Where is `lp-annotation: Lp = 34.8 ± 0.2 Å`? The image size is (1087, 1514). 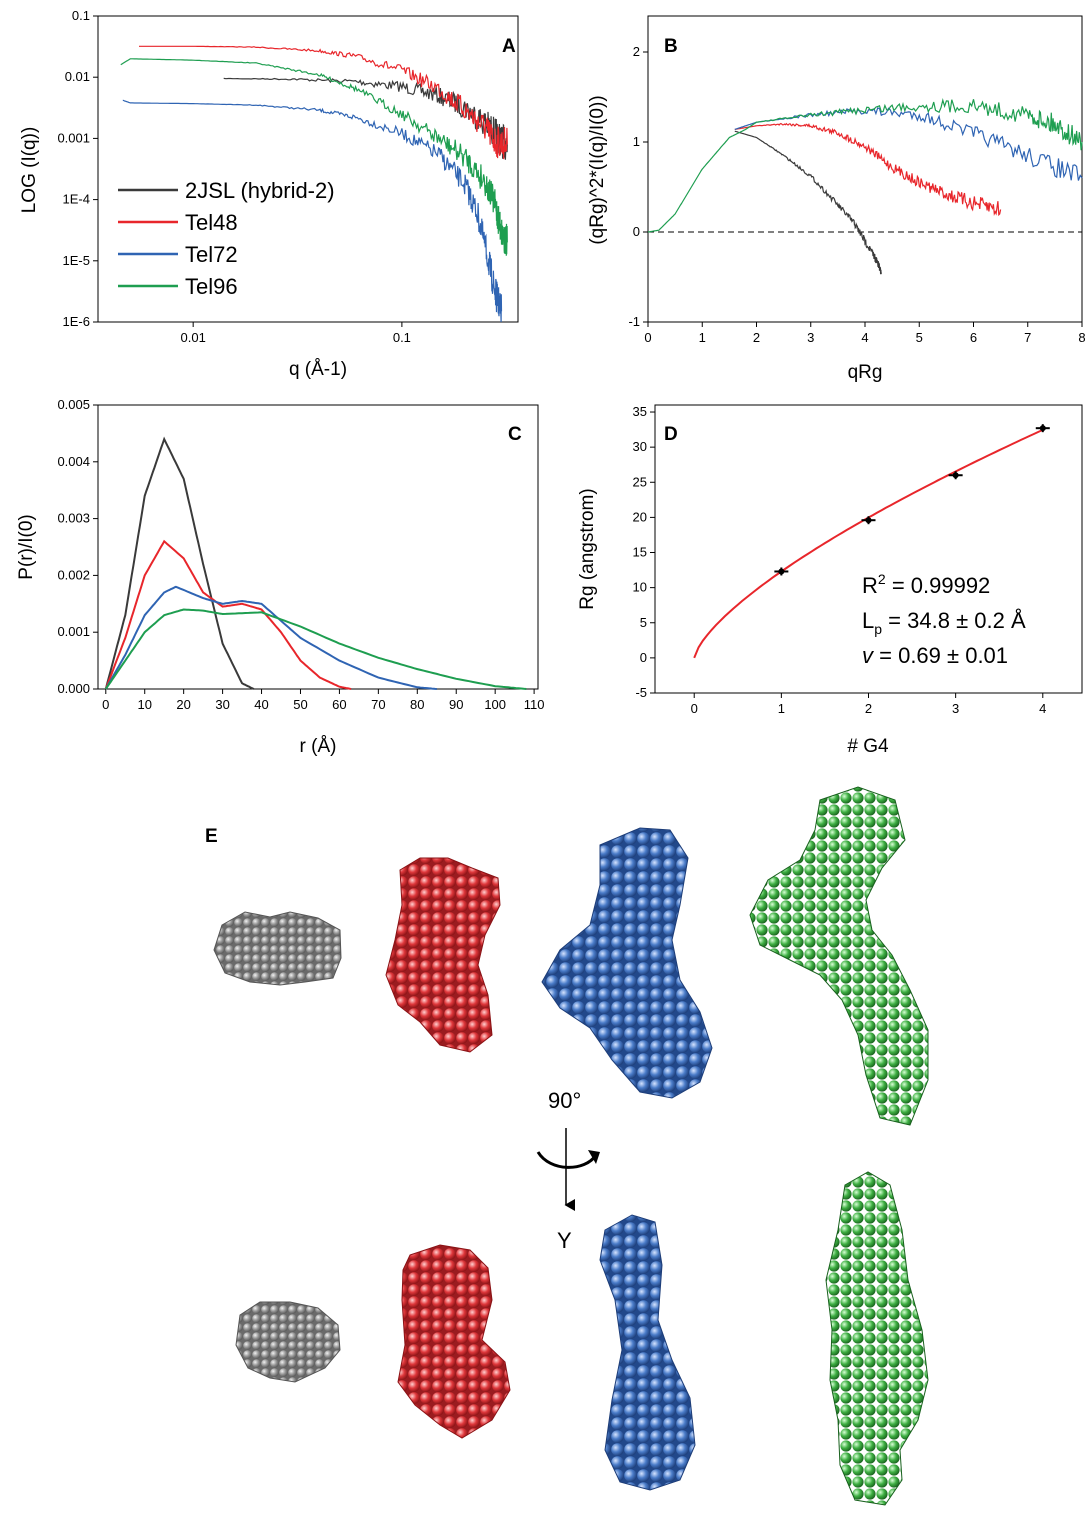
lp-annotation: Lp = 34.8 ± 0.2 Å is located at coordinates (944, 622).